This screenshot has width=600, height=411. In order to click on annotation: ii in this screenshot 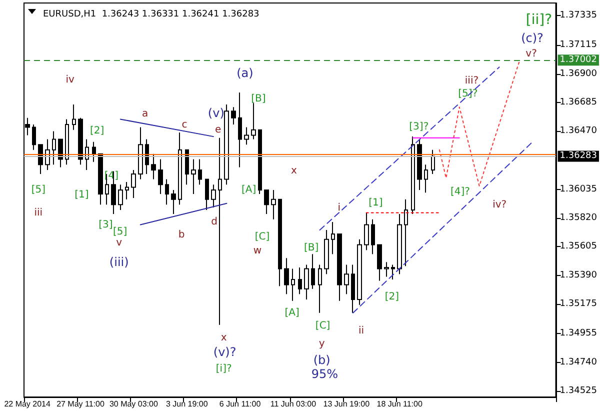, I will do `click(361, 331)`.